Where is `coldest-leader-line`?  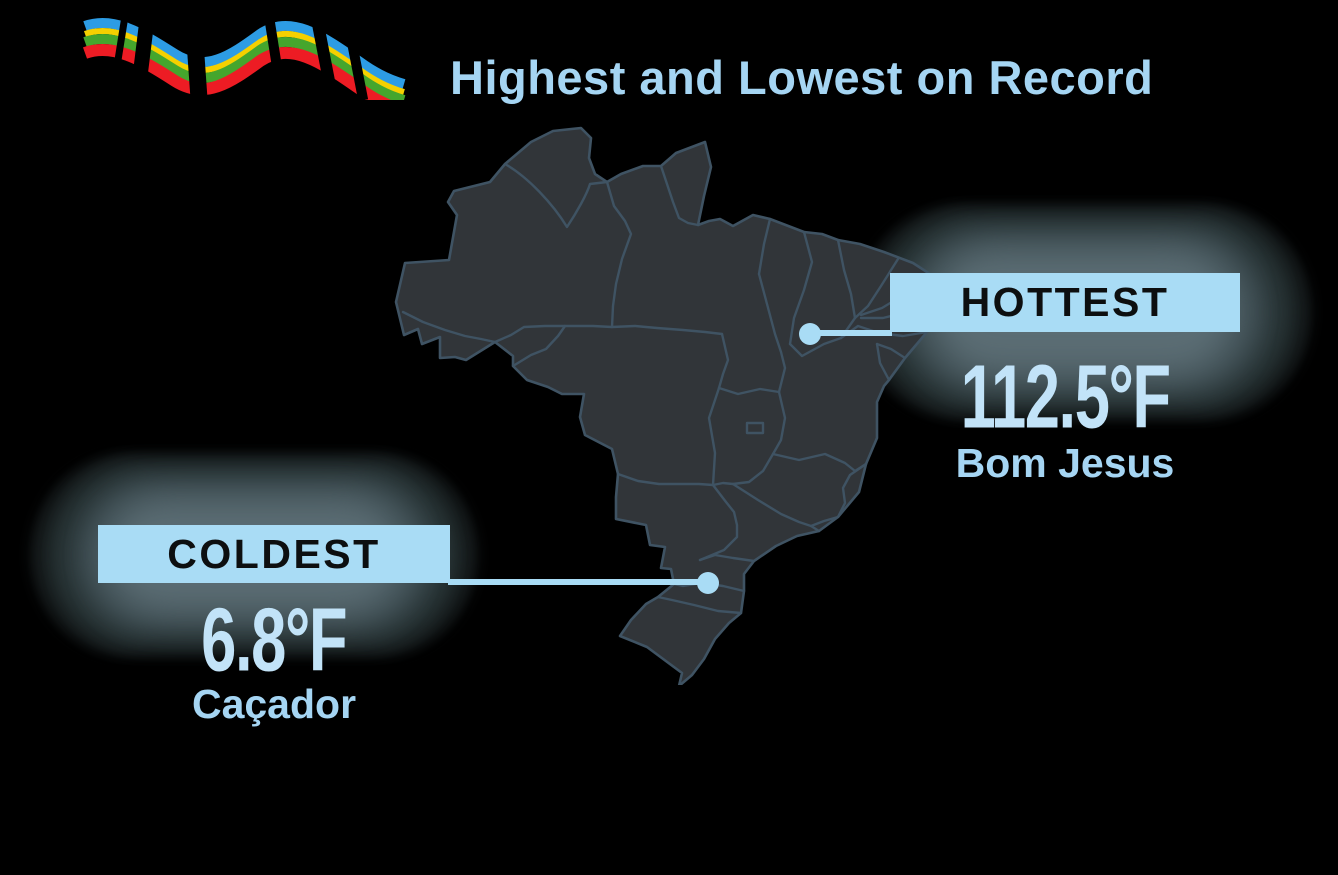
coldest-leader-line is located at coordinates (578, 582).